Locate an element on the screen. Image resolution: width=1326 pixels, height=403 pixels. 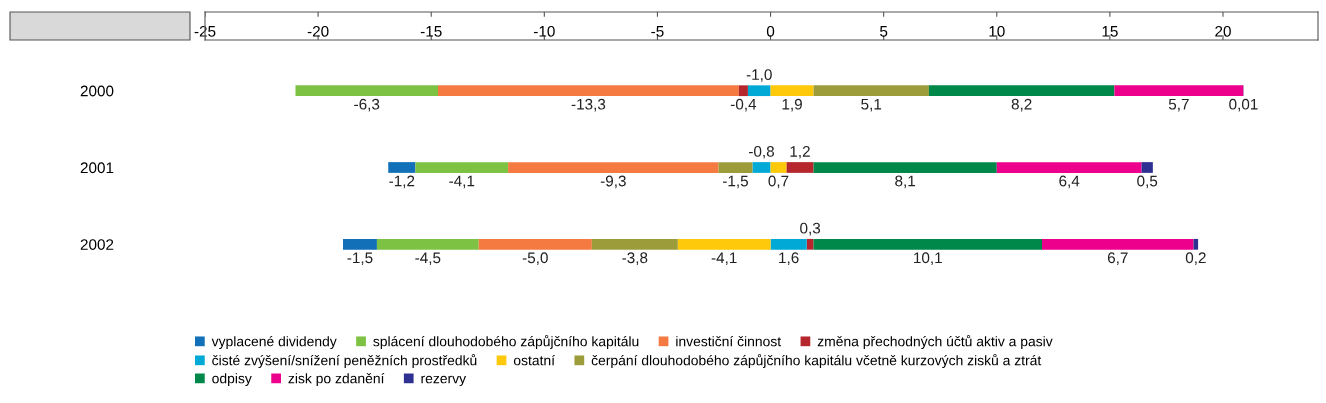
data-label: 1,2 is located at coordinates (800, 152).